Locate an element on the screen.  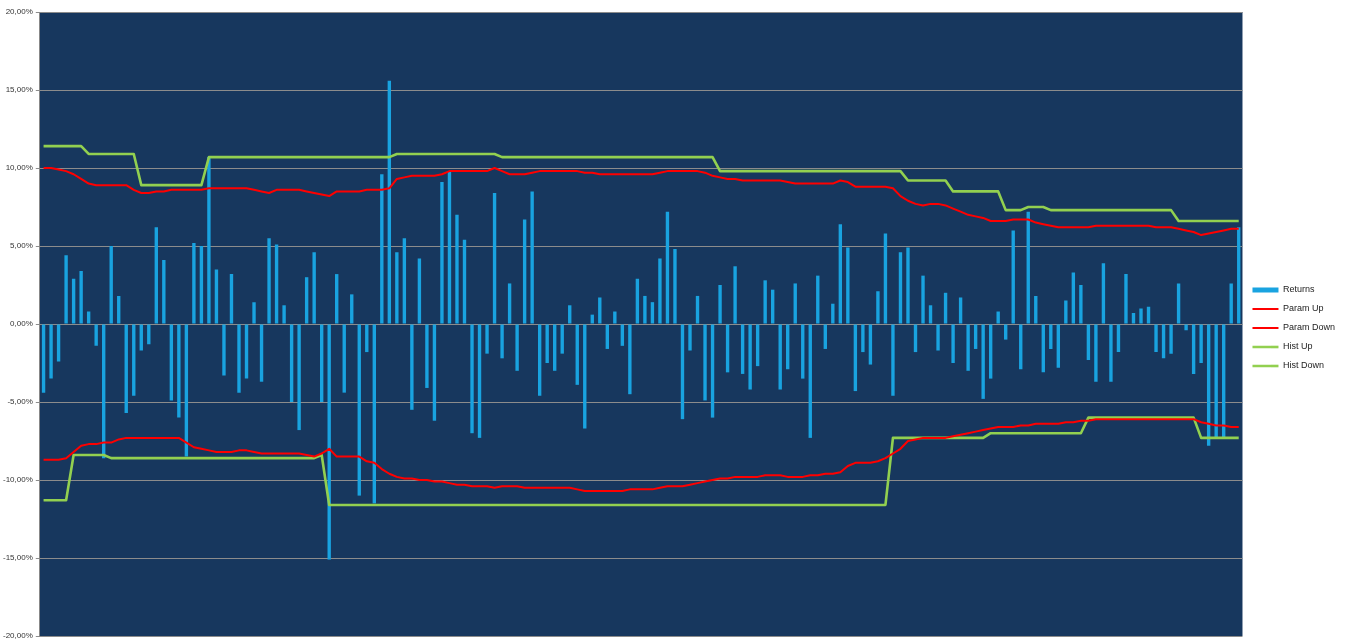
y-tick-label: 0,00% is located at coordinates (21, 324).